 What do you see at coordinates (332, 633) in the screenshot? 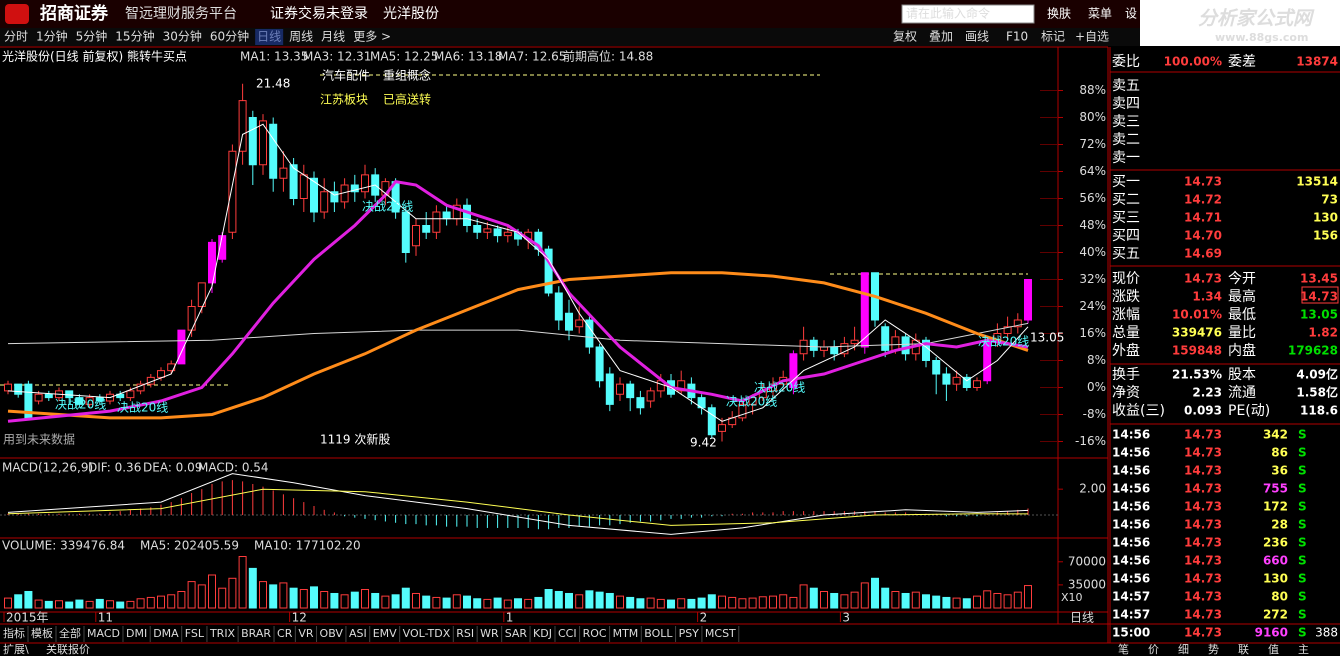
I see `indicator-tab: OBV` at bounding box center [332, 633].